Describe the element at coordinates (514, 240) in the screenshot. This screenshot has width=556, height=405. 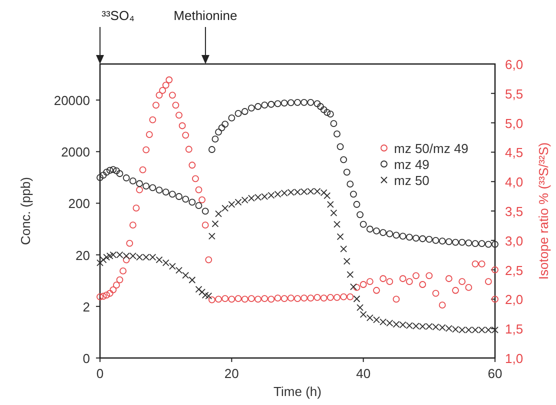
I see `y2-tick-label: 3,0` at that location.